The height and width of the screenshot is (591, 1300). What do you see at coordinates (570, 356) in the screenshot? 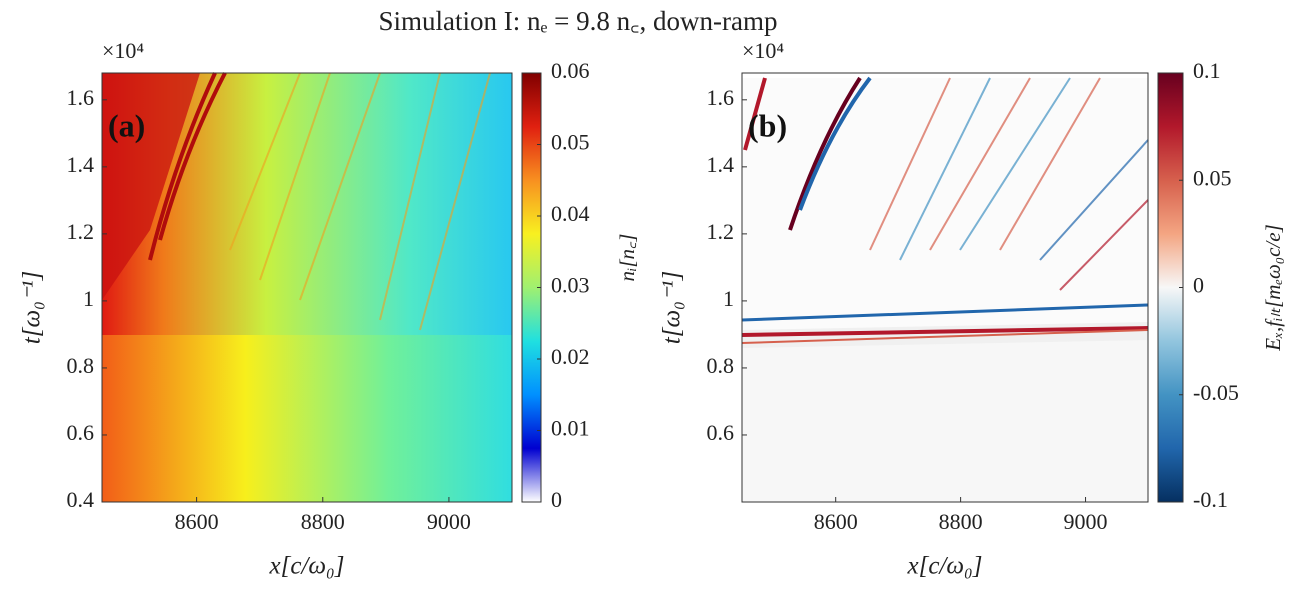
I see `colorbar-tick-label: 0.02` at bounding box center [570, 356].